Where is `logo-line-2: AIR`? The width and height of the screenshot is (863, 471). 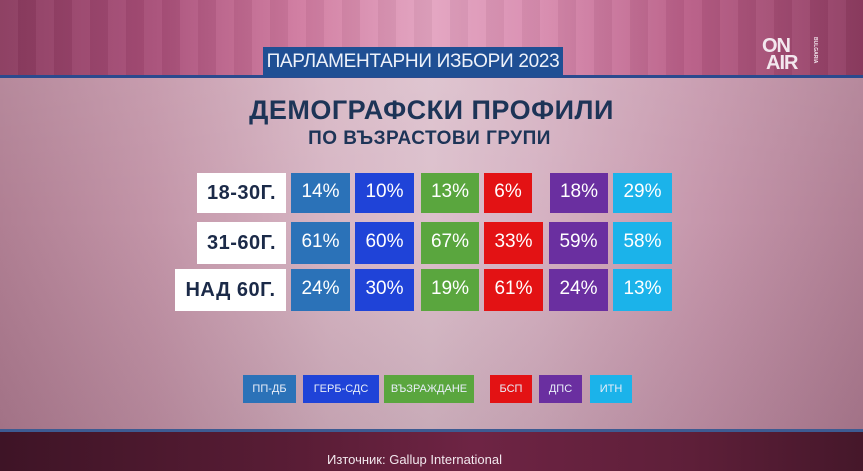
logo-line-2: AIR is located at coordinates (782, 63).